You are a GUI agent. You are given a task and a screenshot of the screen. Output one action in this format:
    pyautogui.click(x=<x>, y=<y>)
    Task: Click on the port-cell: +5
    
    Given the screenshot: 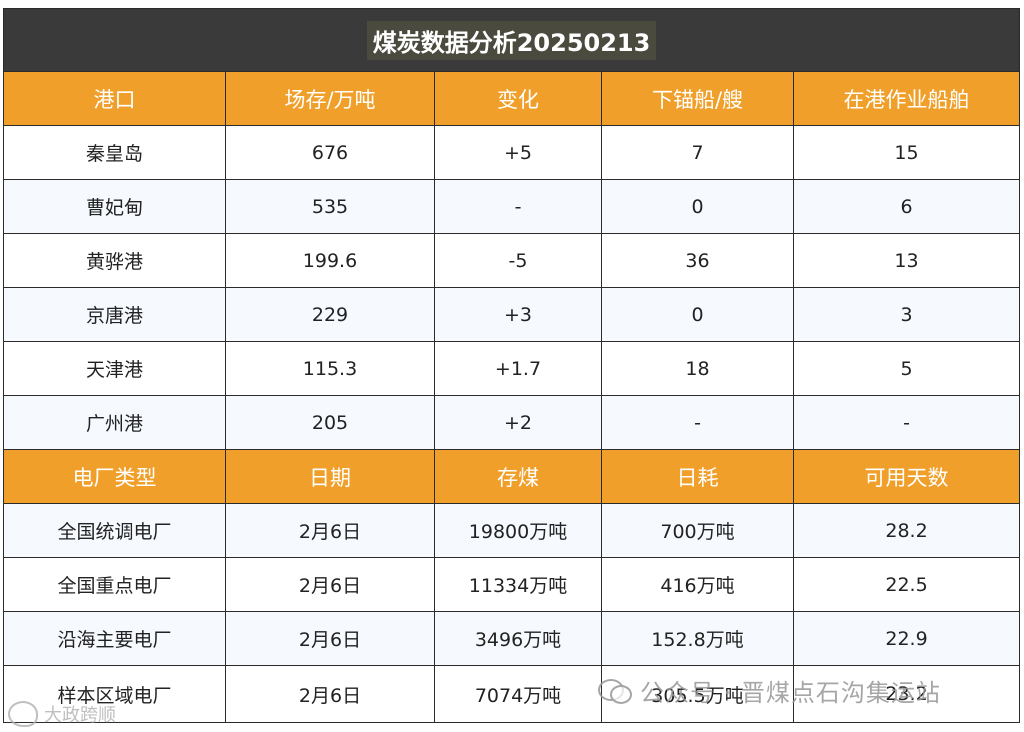 What is the action you would take?
    pyautogui.click(x=518, y=152)
    